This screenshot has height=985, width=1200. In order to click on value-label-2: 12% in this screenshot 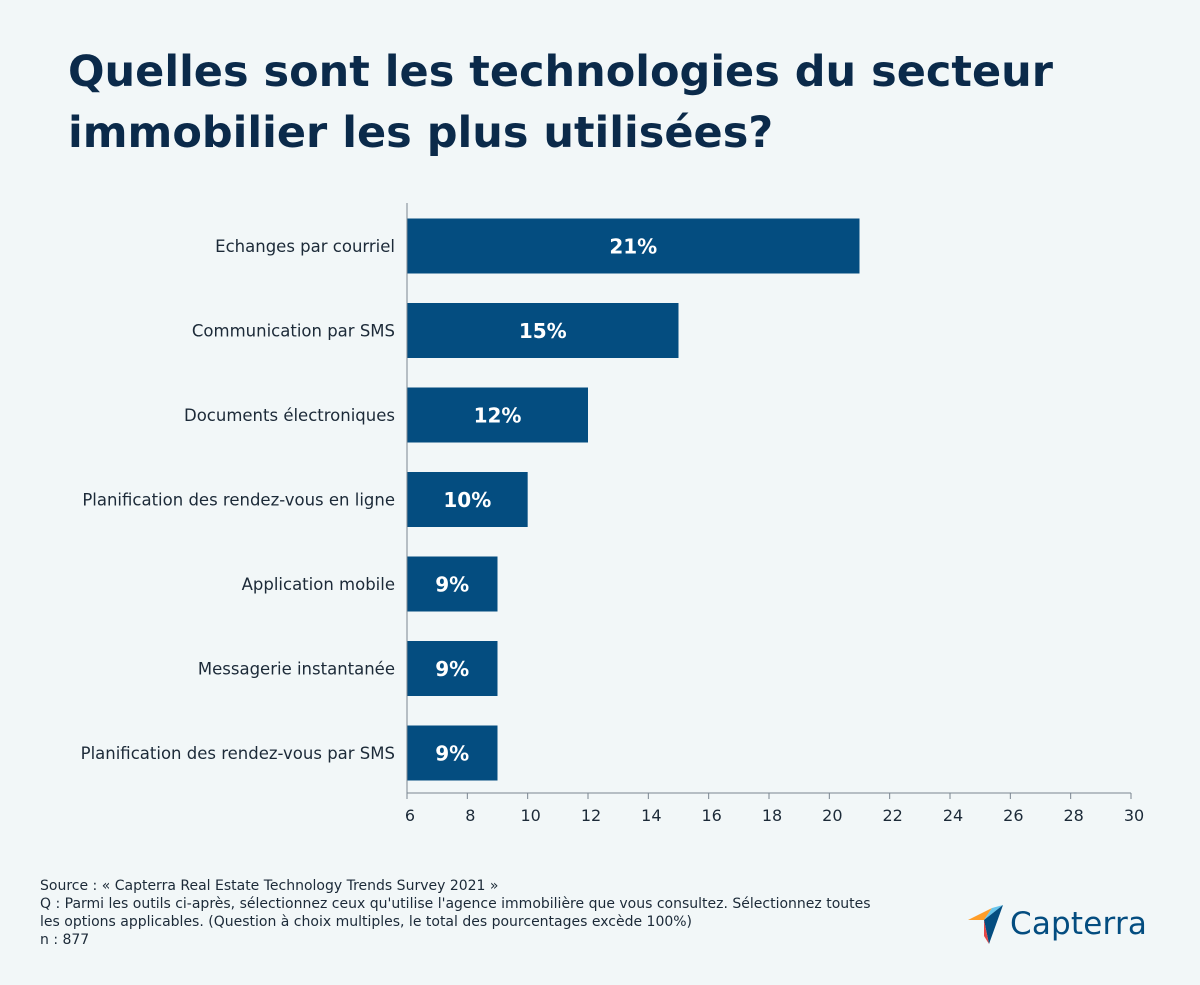, I will do `click(498, 416)`.